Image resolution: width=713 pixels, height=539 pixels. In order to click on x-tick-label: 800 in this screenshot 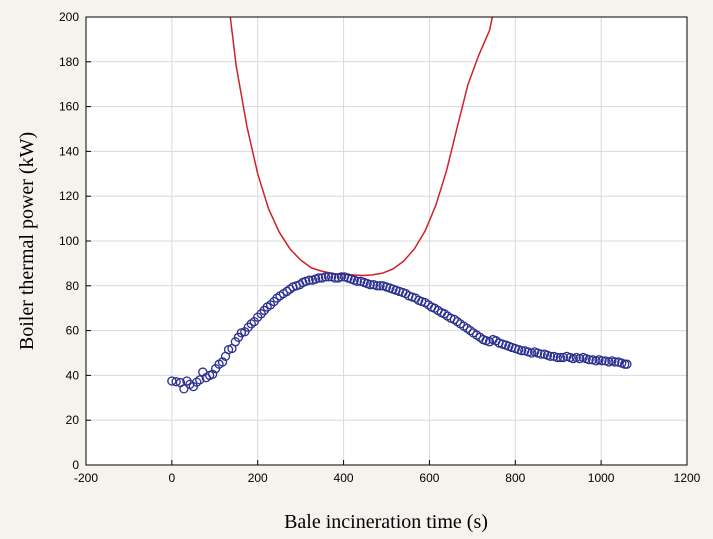, I will do `click(515, 478)`.